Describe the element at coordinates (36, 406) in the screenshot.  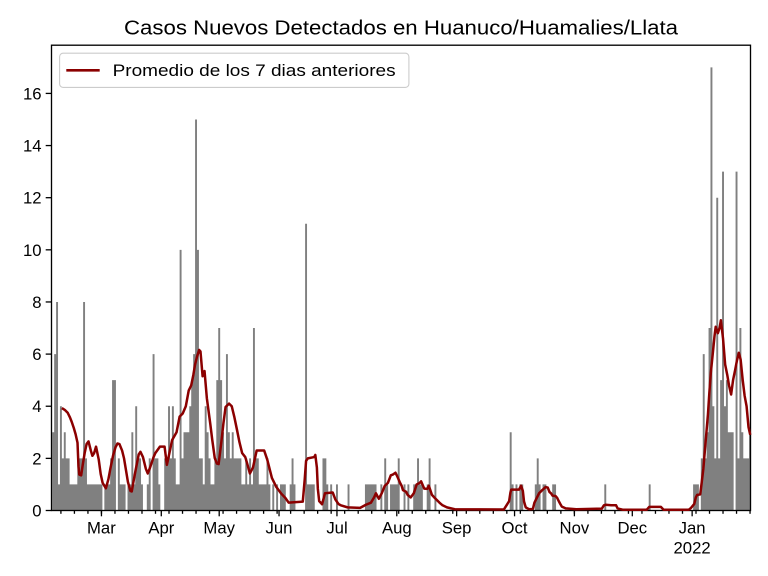
I see `svg-text: 4` at that location.